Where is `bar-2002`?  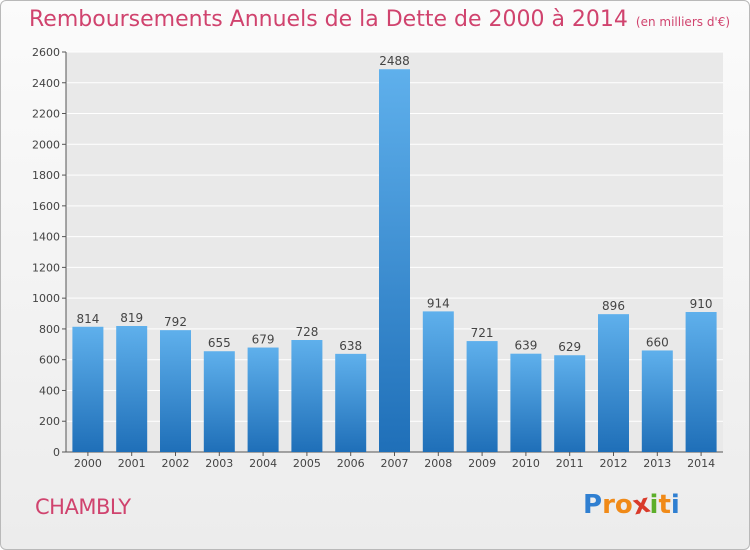
bar-2002 is located at coordinates (175, 391).